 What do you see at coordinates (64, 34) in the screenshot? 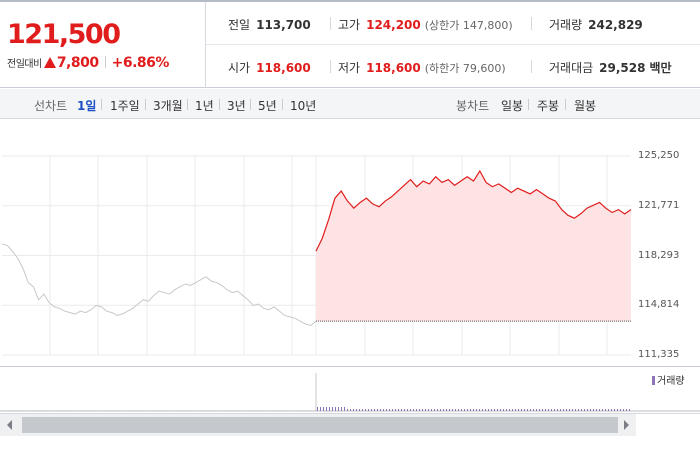
I see `current-price: 121,500` at bounding box center [64, 34].